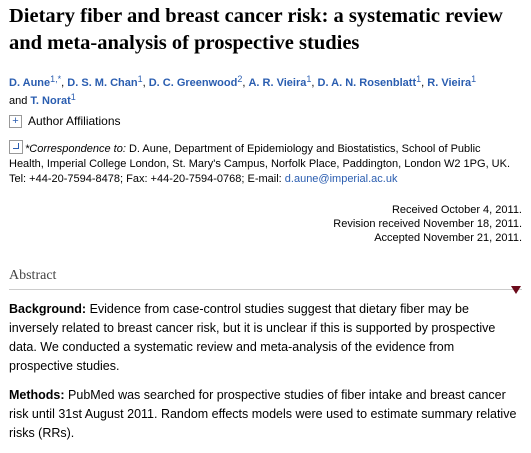 This screenshot has height=453, width=531. Describe the element at coordinates (50, 101) in the screenshot. I see `author-name: T. Norat` at that location.